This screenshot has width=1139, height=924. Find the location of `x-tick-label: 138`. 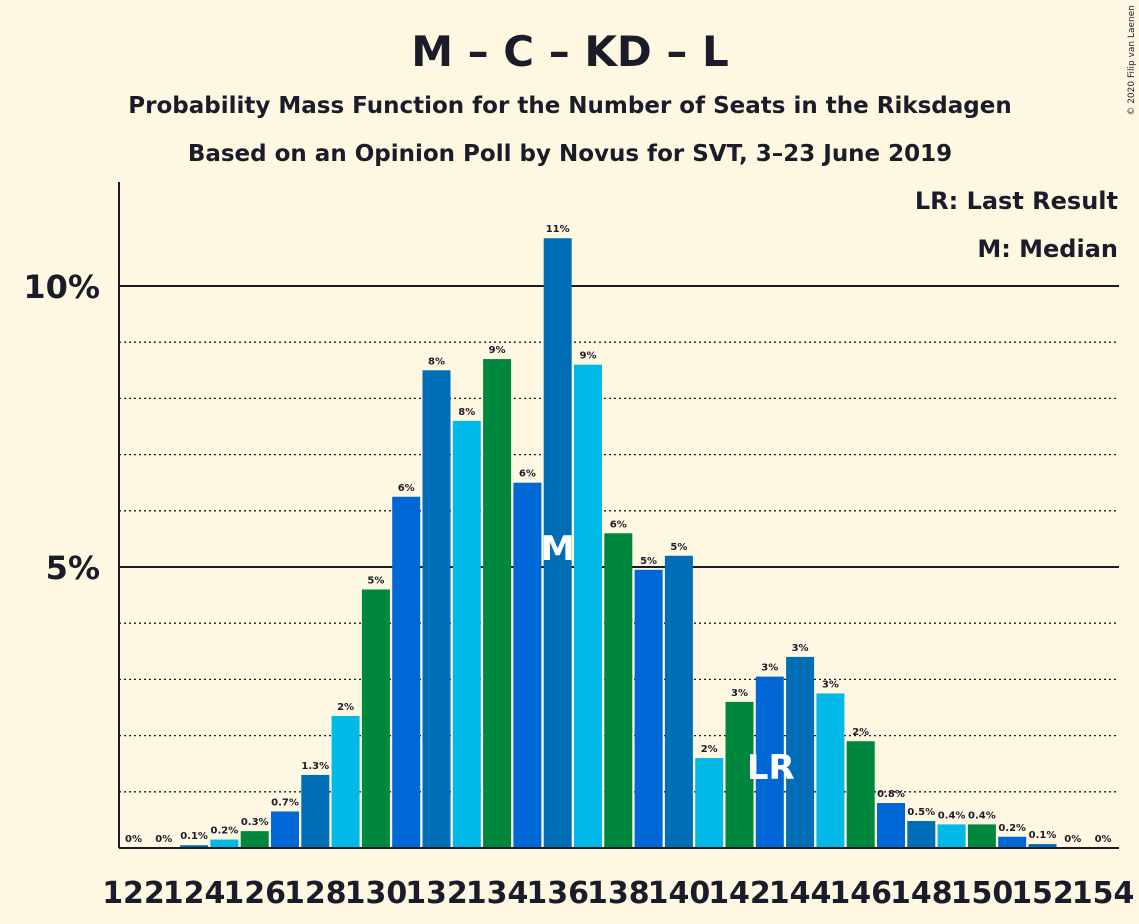

x-tick-label: 138 is located at coordinates (618, 893).